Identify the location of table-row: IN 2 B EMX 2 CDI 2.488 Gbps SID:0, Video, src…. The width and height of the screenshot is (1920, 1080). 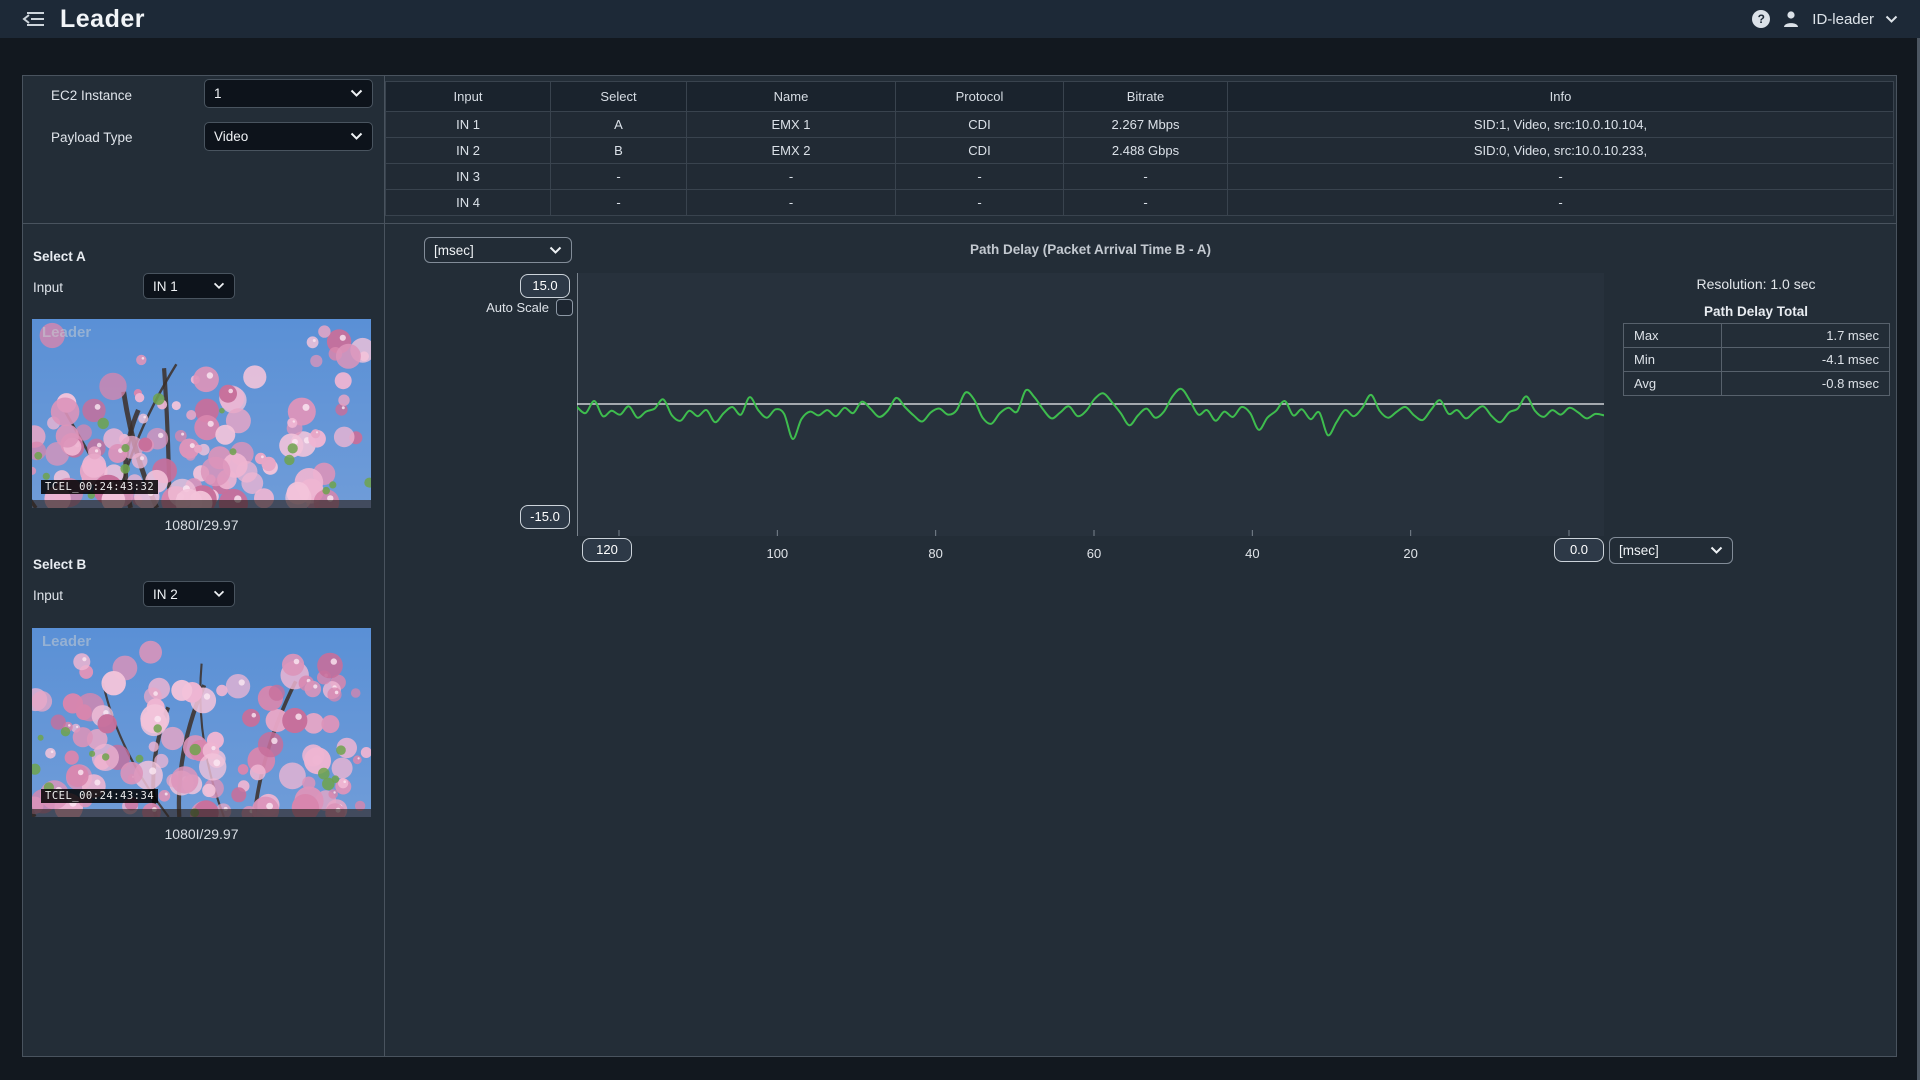
(1139, 150).